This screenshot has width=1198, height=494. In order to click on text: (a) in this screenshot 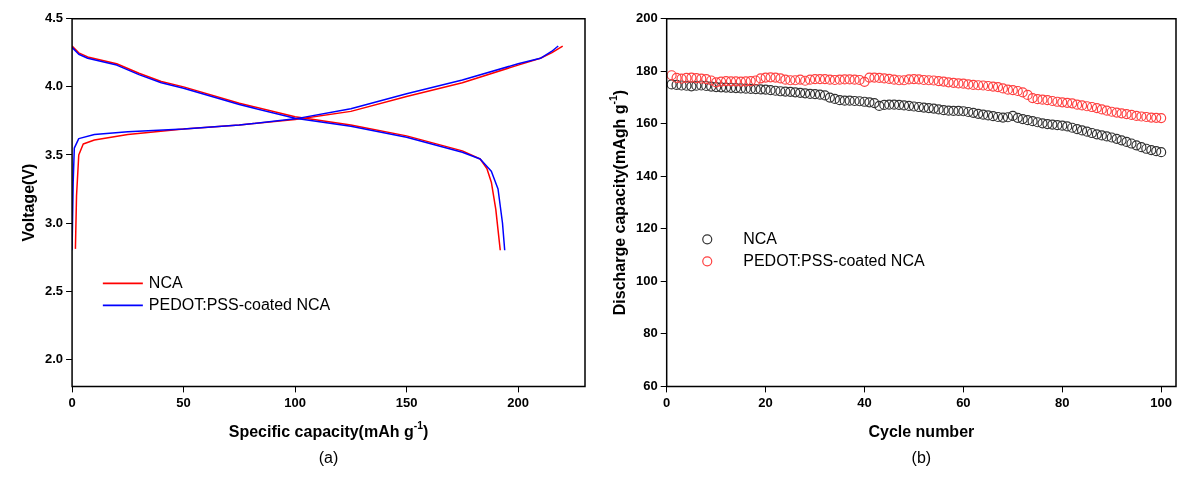, I will do `click(328, 457)`.